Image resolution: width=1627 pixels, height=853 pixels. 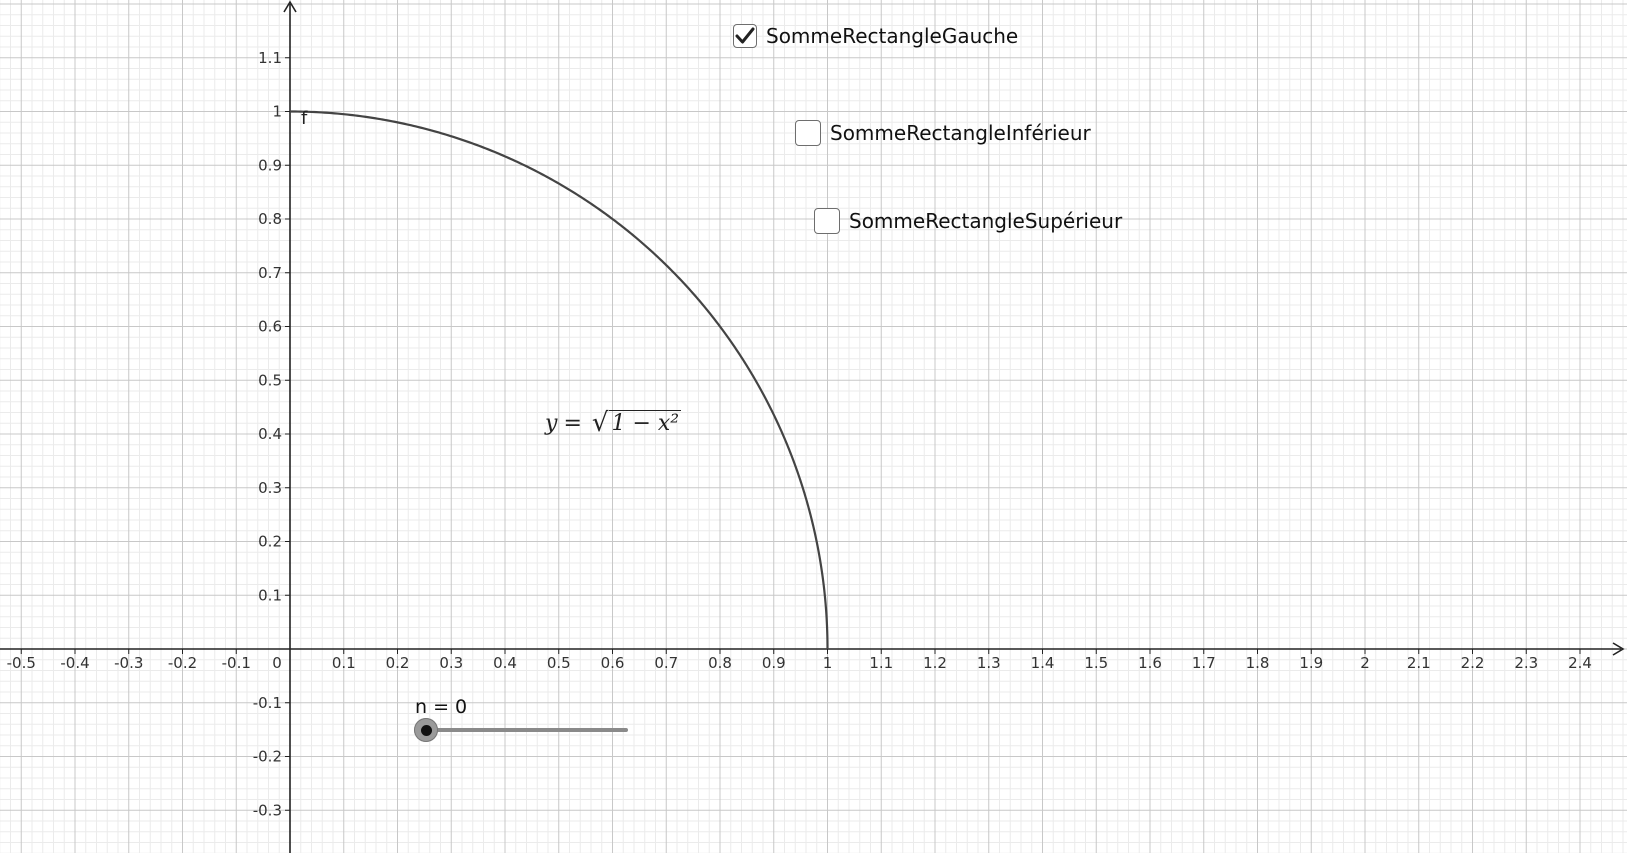 What do you see at coordinates (613, 663) in the screenshot?
I see `x-tick-label: 0.6` at bounding box center [613, 663].